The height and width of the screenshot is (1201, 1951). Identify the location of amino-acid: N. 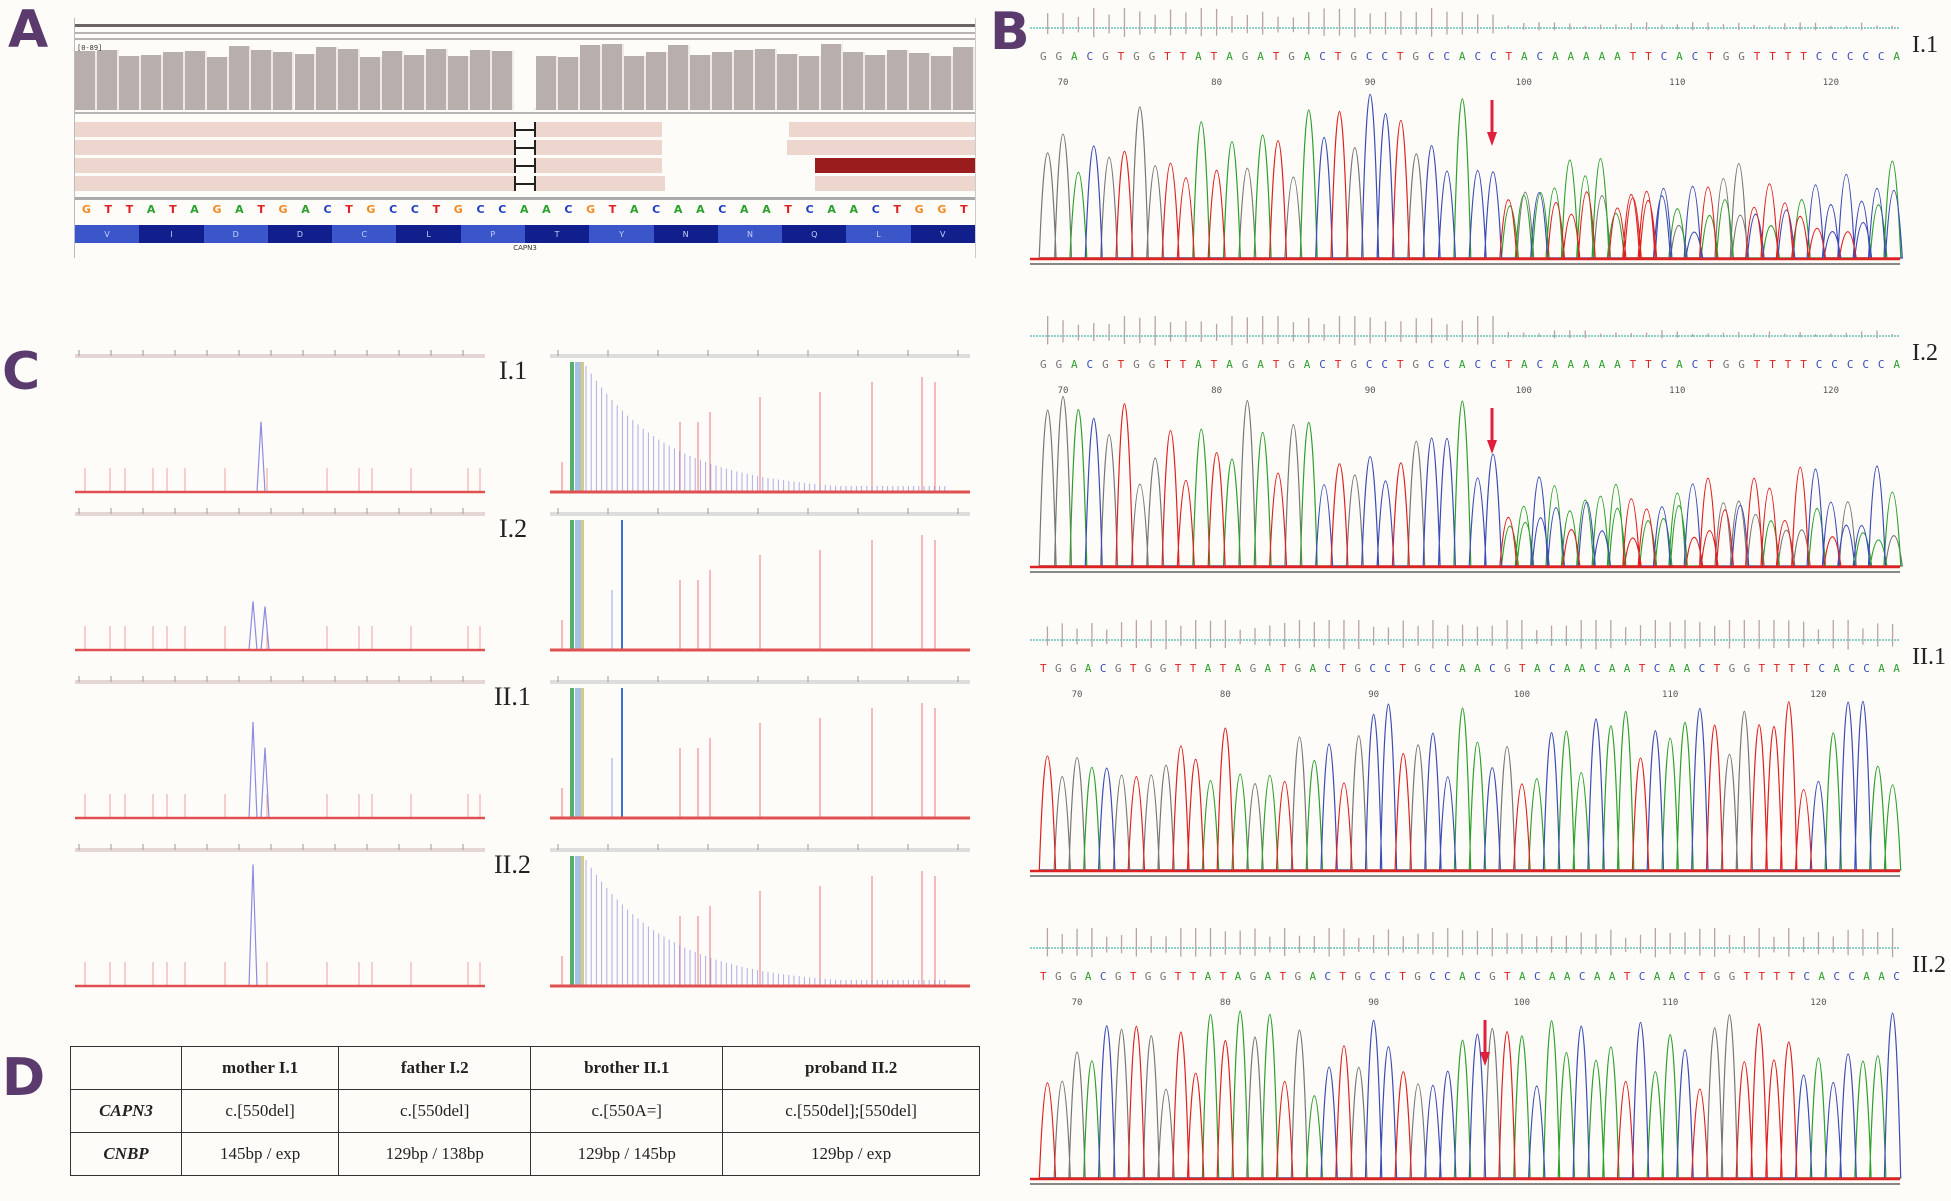
(750, 234).